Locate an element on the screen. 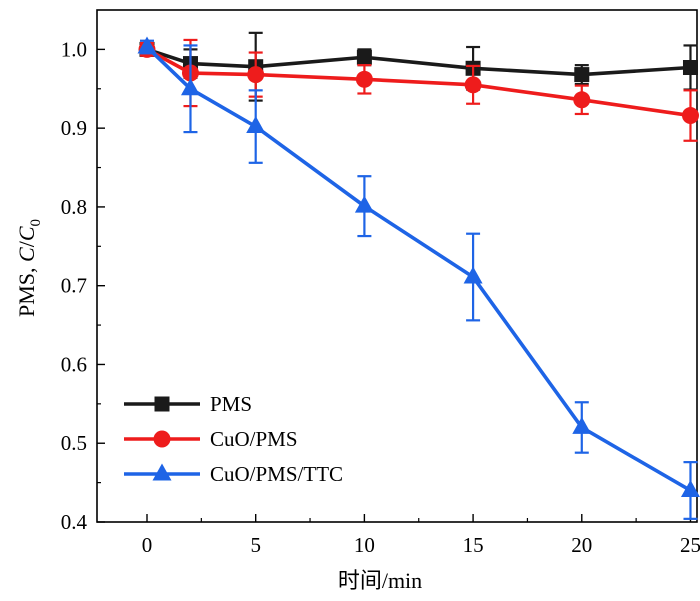  y-axis-title: PMS, C/C0 is located at coordinates (29, 268).